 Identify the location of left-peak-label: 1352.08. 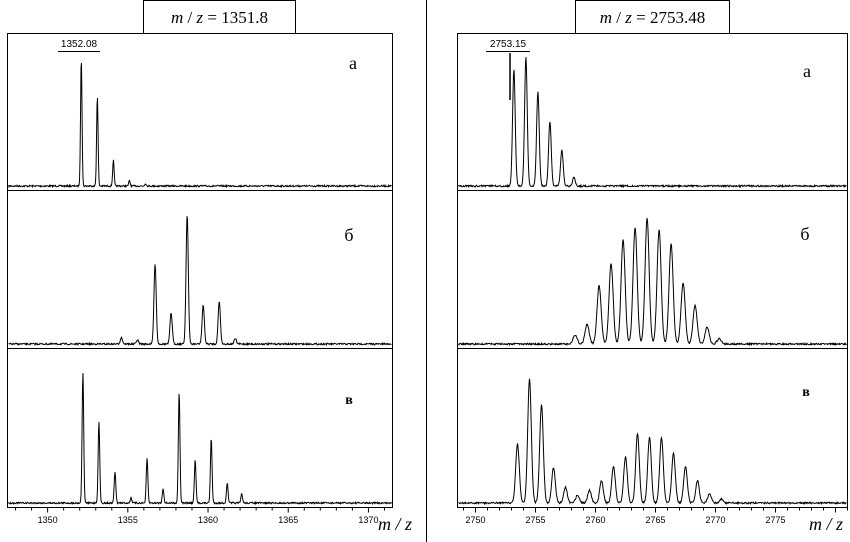
(79, 44).